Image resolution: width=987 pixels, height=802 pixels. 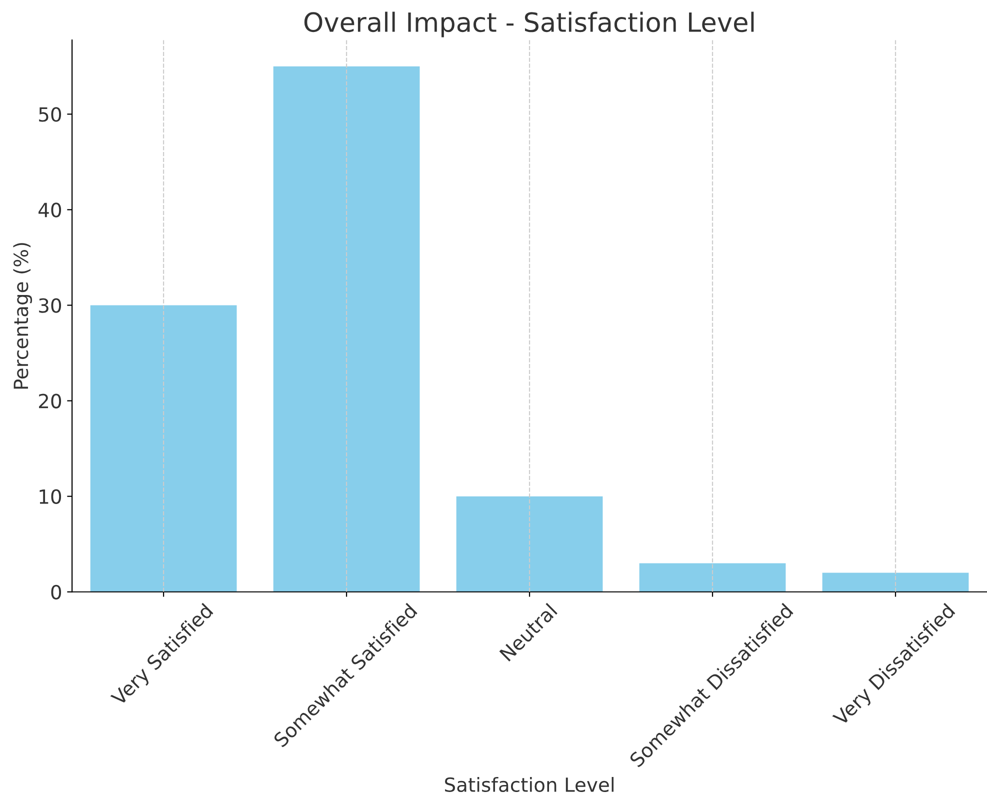 I want to click on x-axis-title: Satisfaction Level, so click(x=529, y=784).